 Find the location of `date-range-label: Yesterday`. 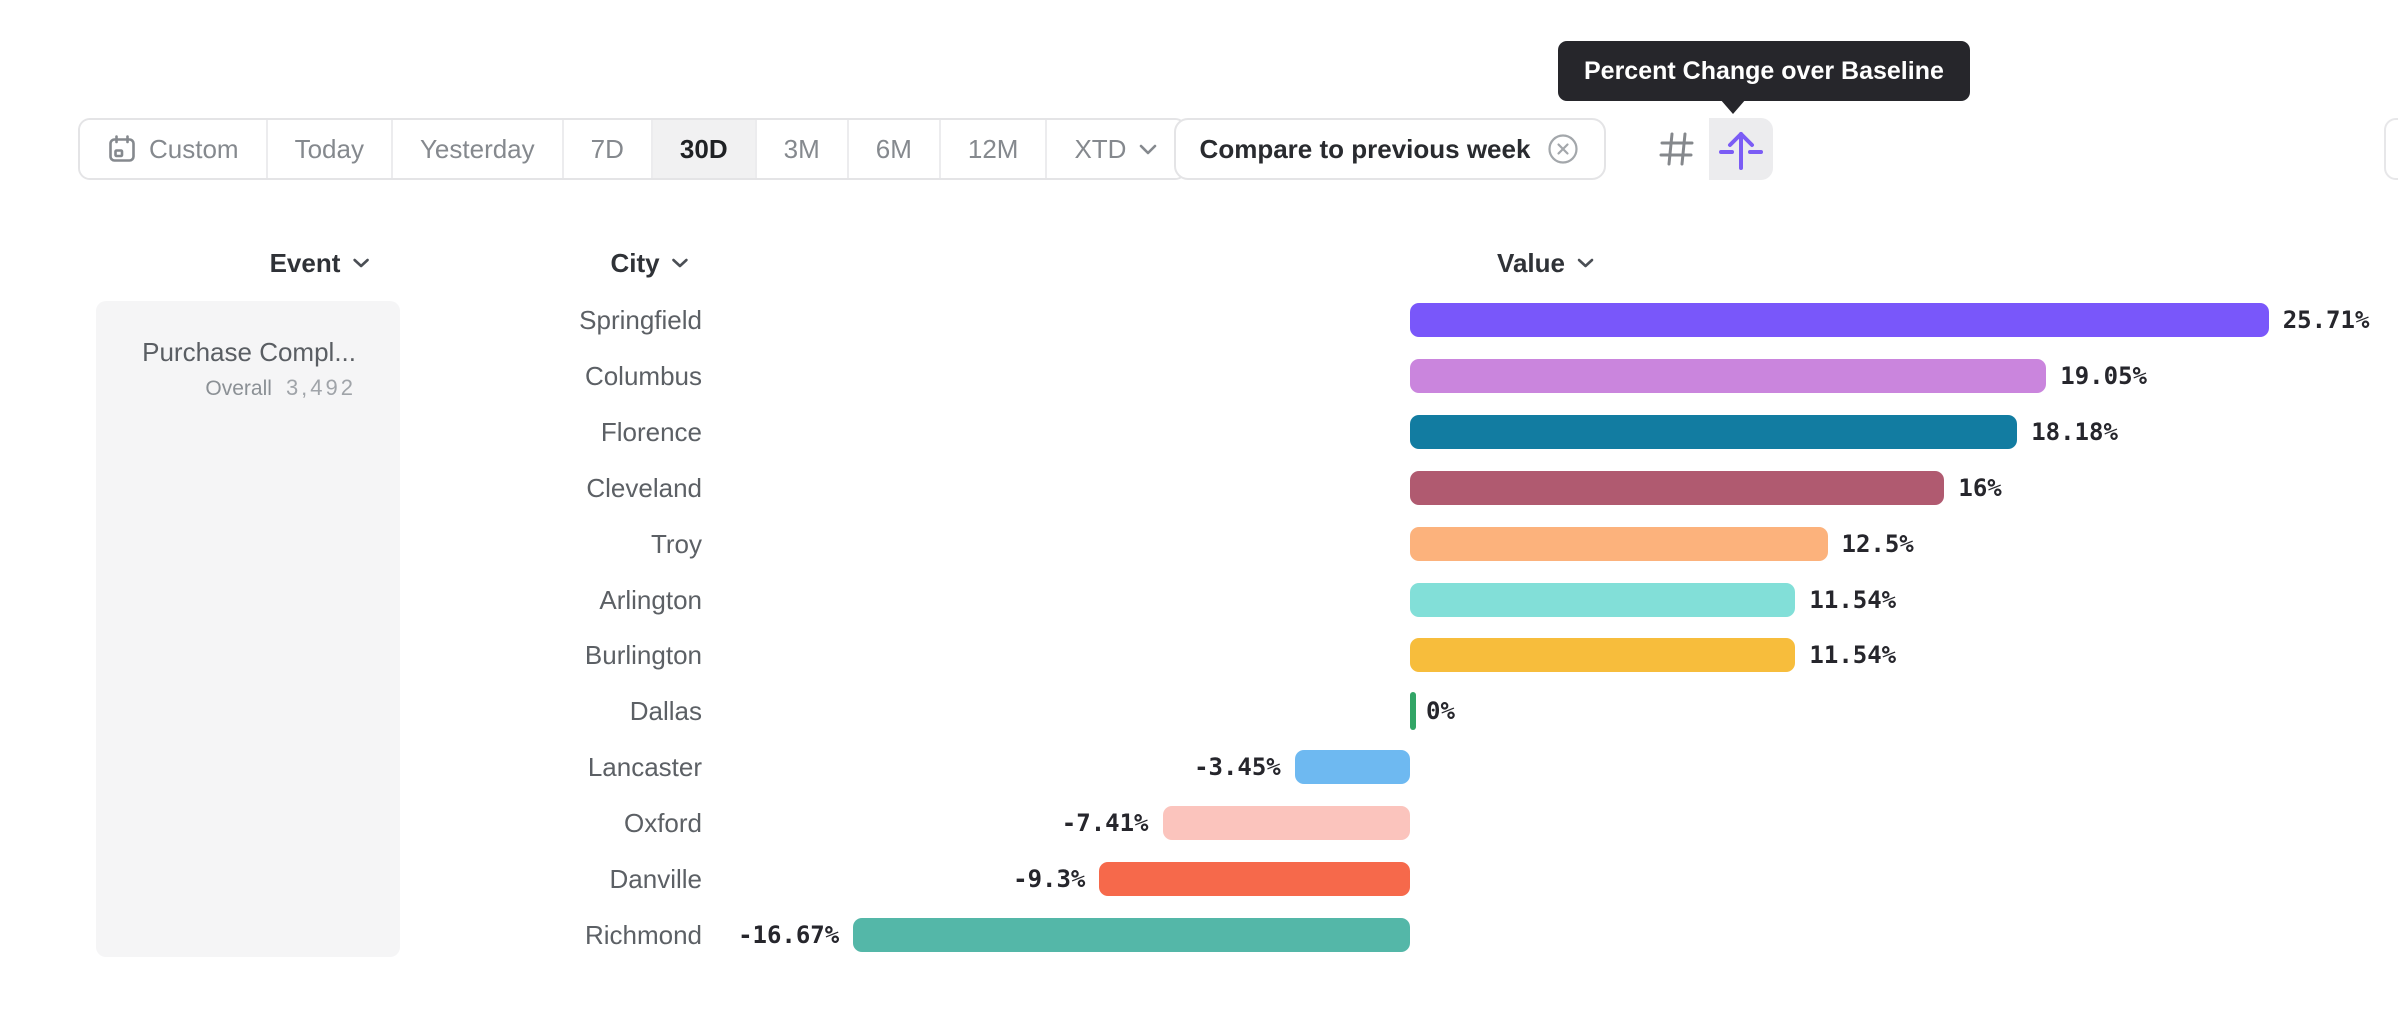

date-range-label: Yesterday is located at coordinates (477, 148).